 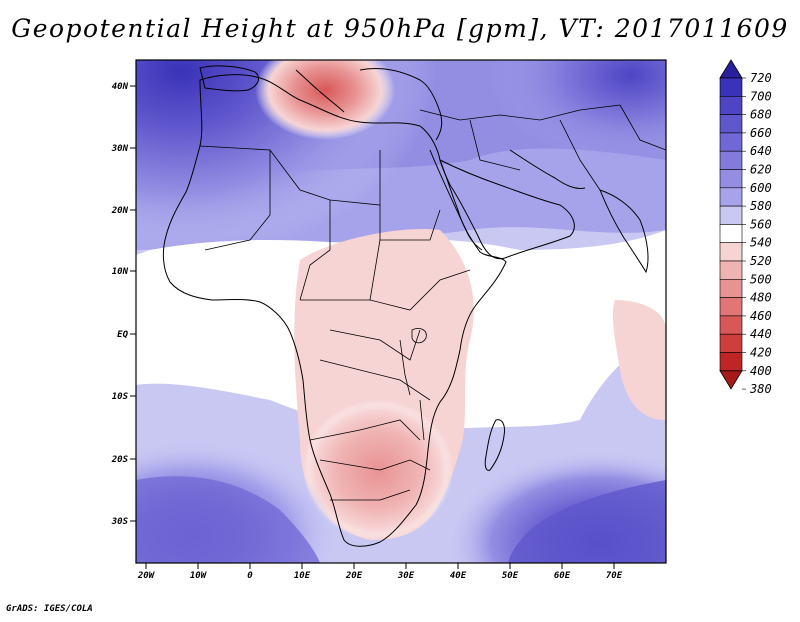 I want to click on mediterranean-east-coastline, so click(x=401, y=104).